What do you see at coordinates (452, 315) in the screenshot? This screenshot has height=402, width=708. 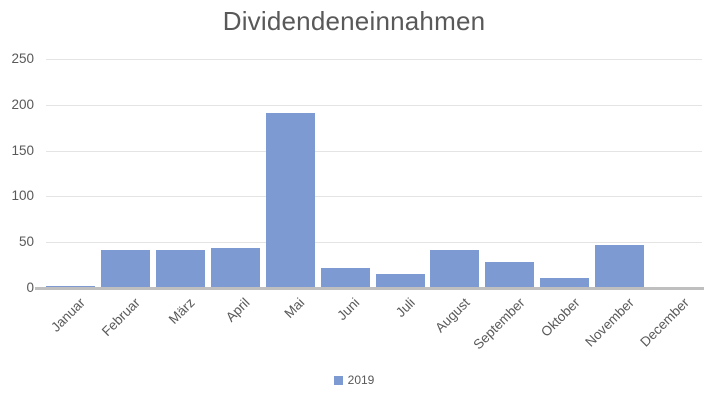 I see `x-axis-tick-august: August` at bounding box center [452, 315].